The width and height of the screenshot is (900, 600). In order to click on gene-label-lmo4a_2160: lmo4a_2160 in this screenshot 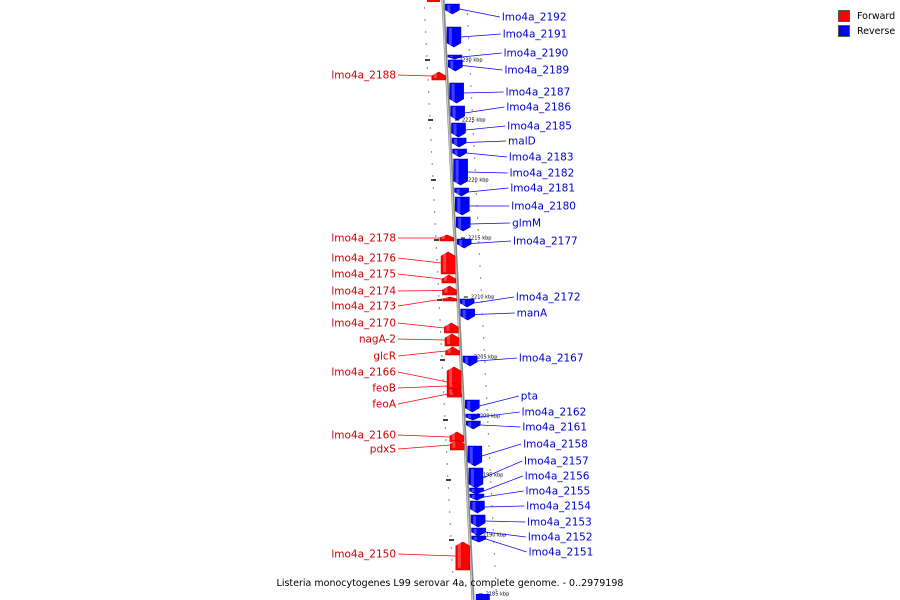, I will do `click(363, 436)`.